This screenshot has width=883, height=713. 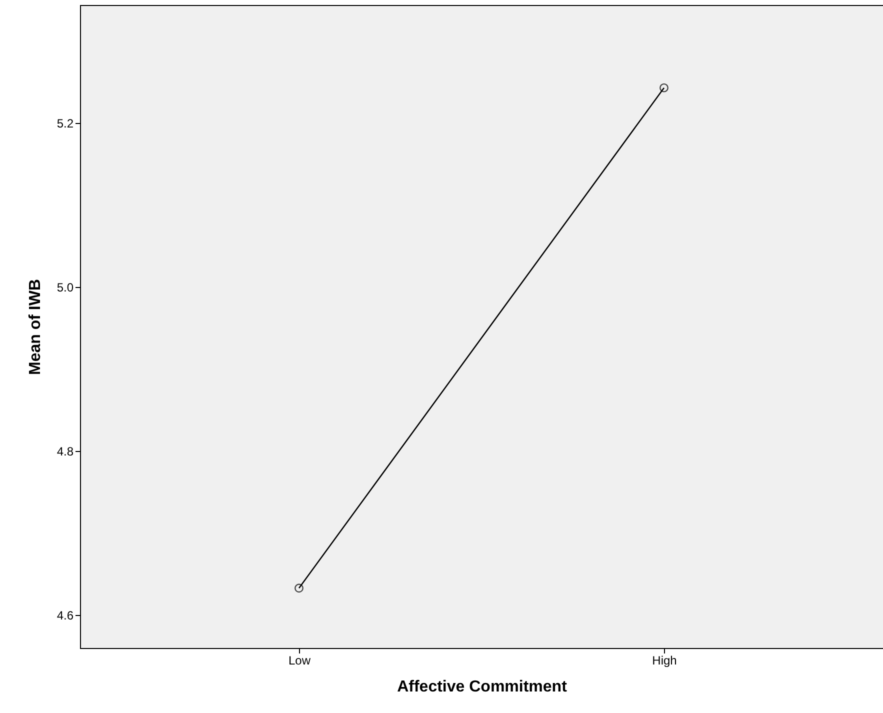 What do you see at coordinates (664, 661) in the screenshot?
I see `x-tick-label: High` at bounding box center [664, 661].